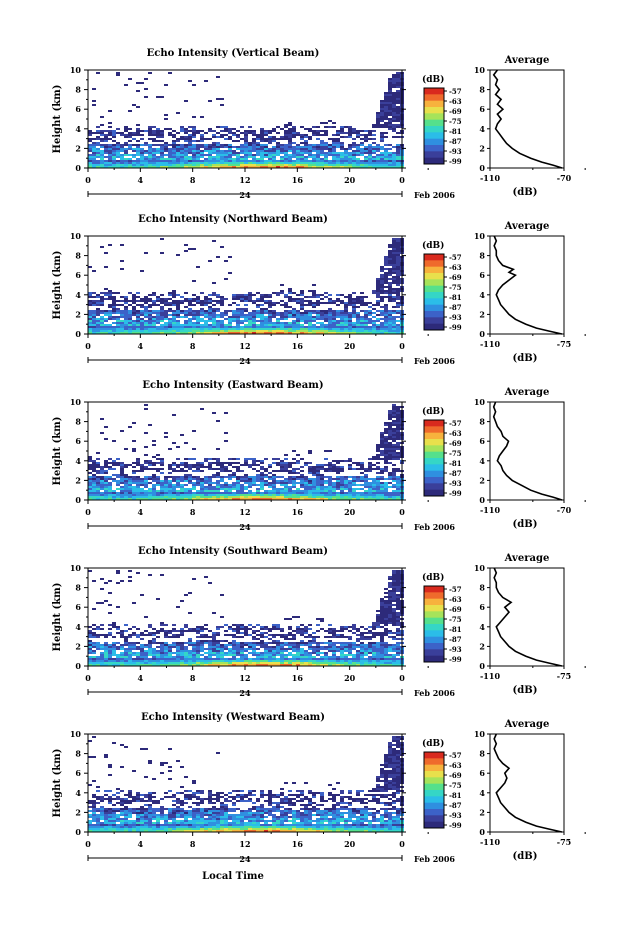 This screenshot has width=620, height=929. Describe the element at coordinates (455, 755) in the screenshot. I see `colorbar-tick-label: -57` at that location.